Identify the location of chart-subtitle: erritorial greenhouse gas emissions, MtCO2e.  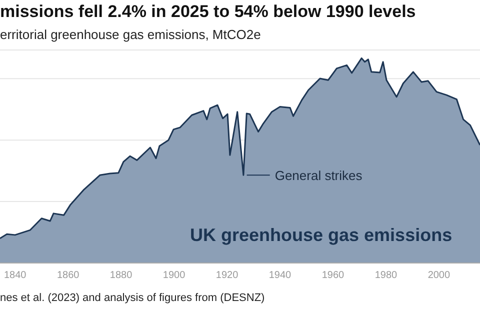
(130, 34).